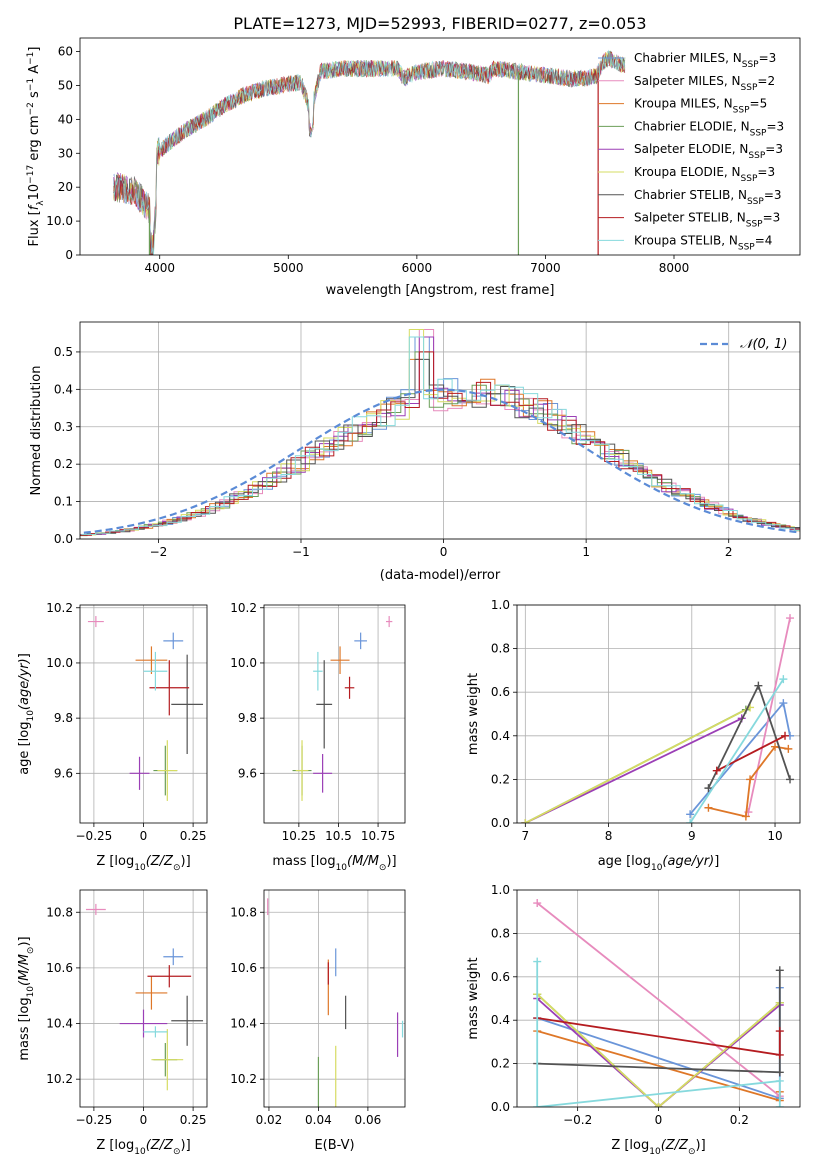  Describe the element at coordinates (500, 779) in the screenshot. I see `y-tick-label: 0.2` at that location.